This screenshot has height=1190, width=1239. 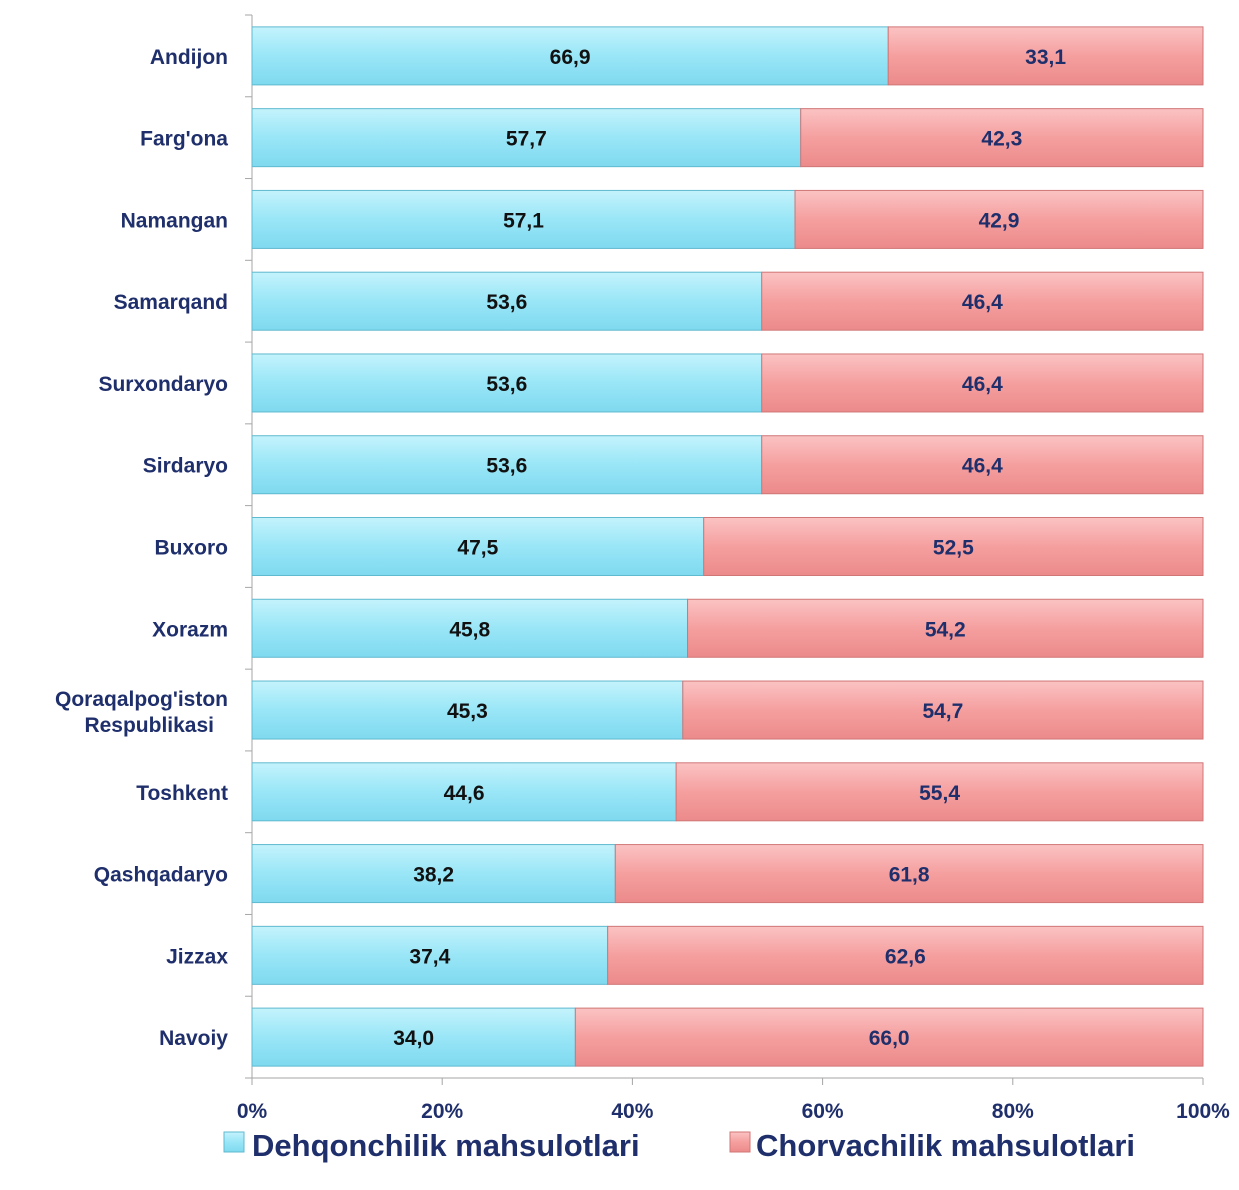 I want to click on data-label: 54,2, so click(x=945, y=629).